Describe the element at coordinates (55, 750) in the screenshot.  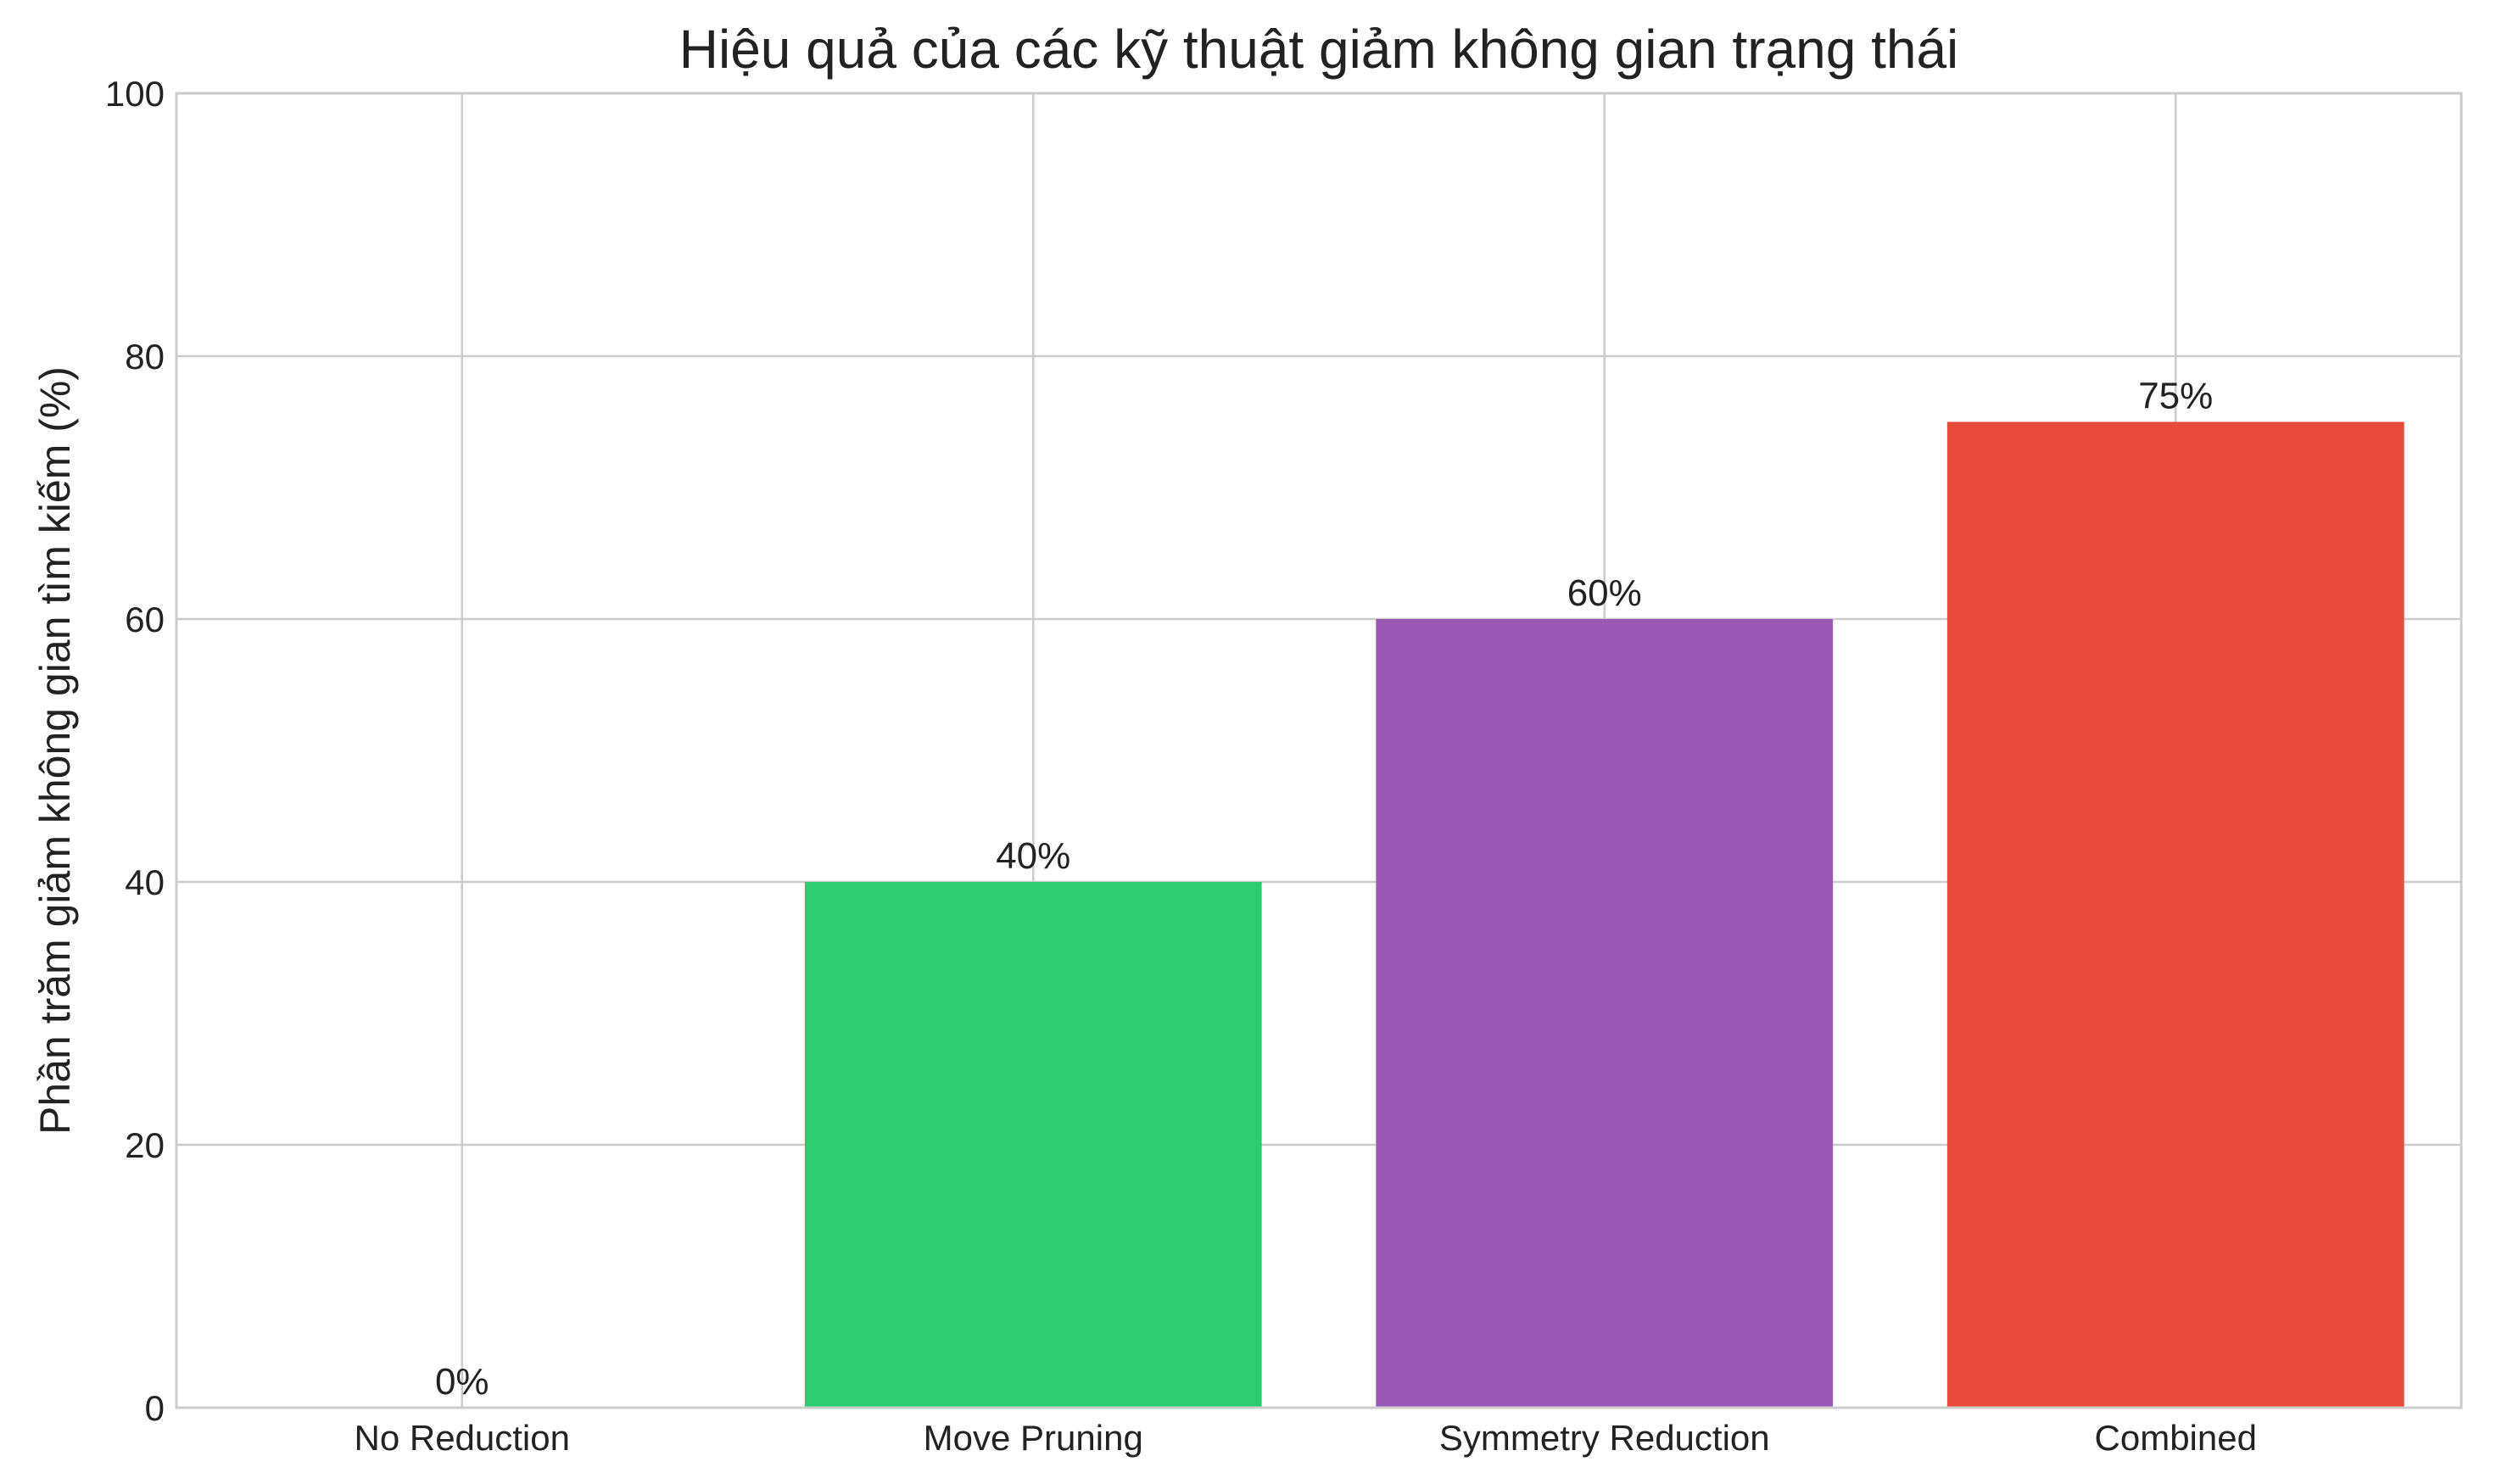
I see `y-axis-label: Phần trăm giảm không gian tìm kiếm (%)` at that location.